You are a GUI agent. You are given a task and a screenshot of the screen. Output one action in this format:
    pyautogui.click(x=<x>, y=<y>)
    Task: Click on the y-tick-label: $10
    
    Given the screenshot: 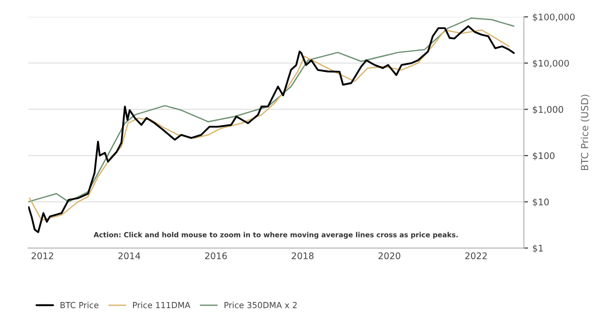 What is the action you would take?
    pyautogui.click(x=540, y=202)
    